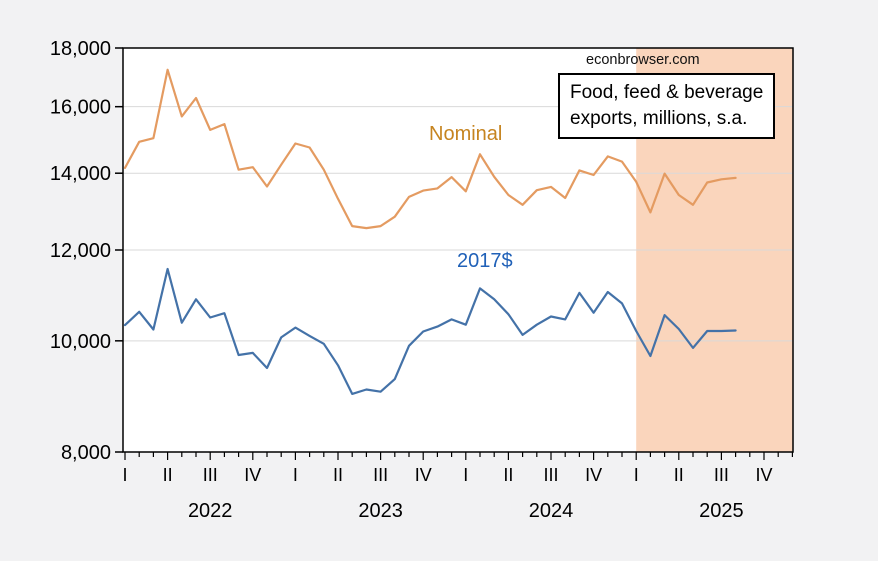 Image resolution: width=878 pixels, height=561 pixels. What do you see at coordinates (659, 118) in the screenshot?
I see `chart-title-line2: exports, millions, s.a.` at bounding box center [659, 118].